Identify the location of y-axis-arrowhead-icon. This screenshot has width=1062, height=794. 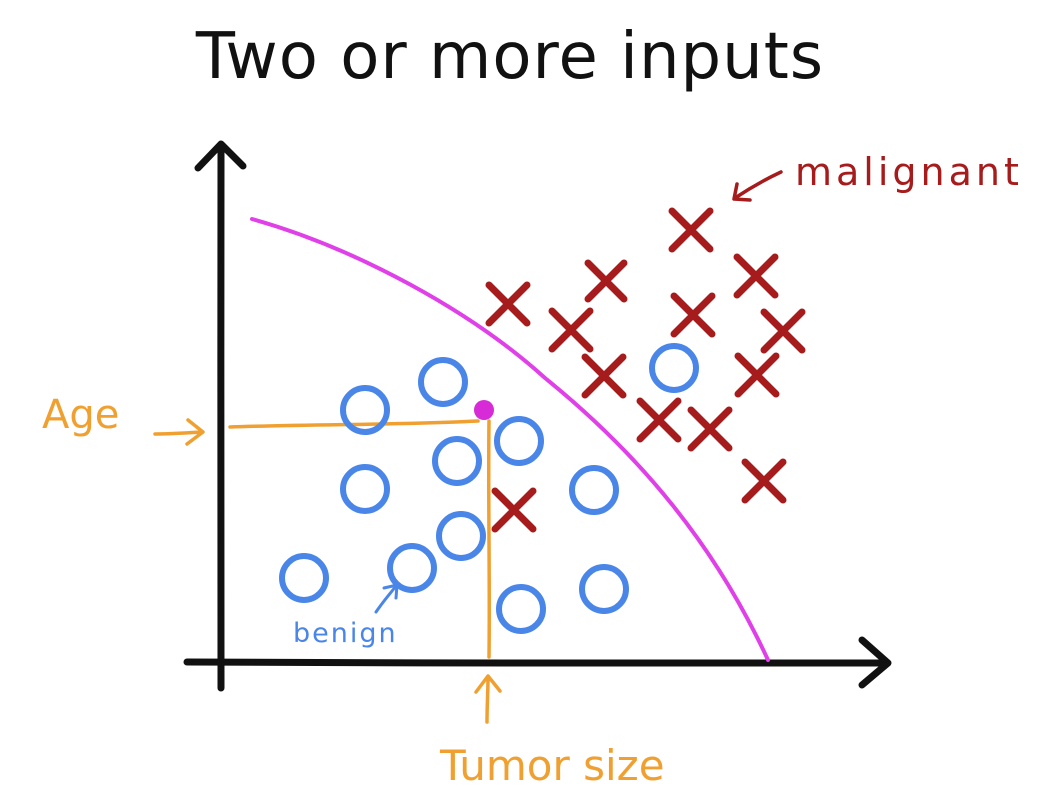
(220, 156).